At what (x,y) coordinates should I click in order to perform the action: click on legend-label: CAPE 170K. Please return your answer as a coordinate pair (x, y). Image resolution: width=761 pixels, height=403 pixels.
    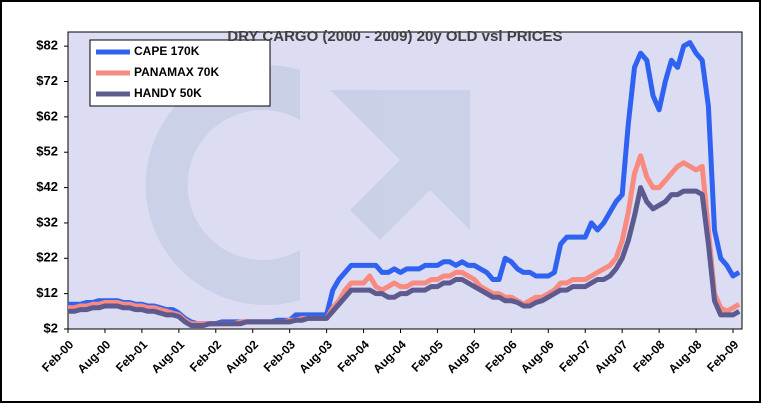
    Looking at the image, I should click on (167, 51).